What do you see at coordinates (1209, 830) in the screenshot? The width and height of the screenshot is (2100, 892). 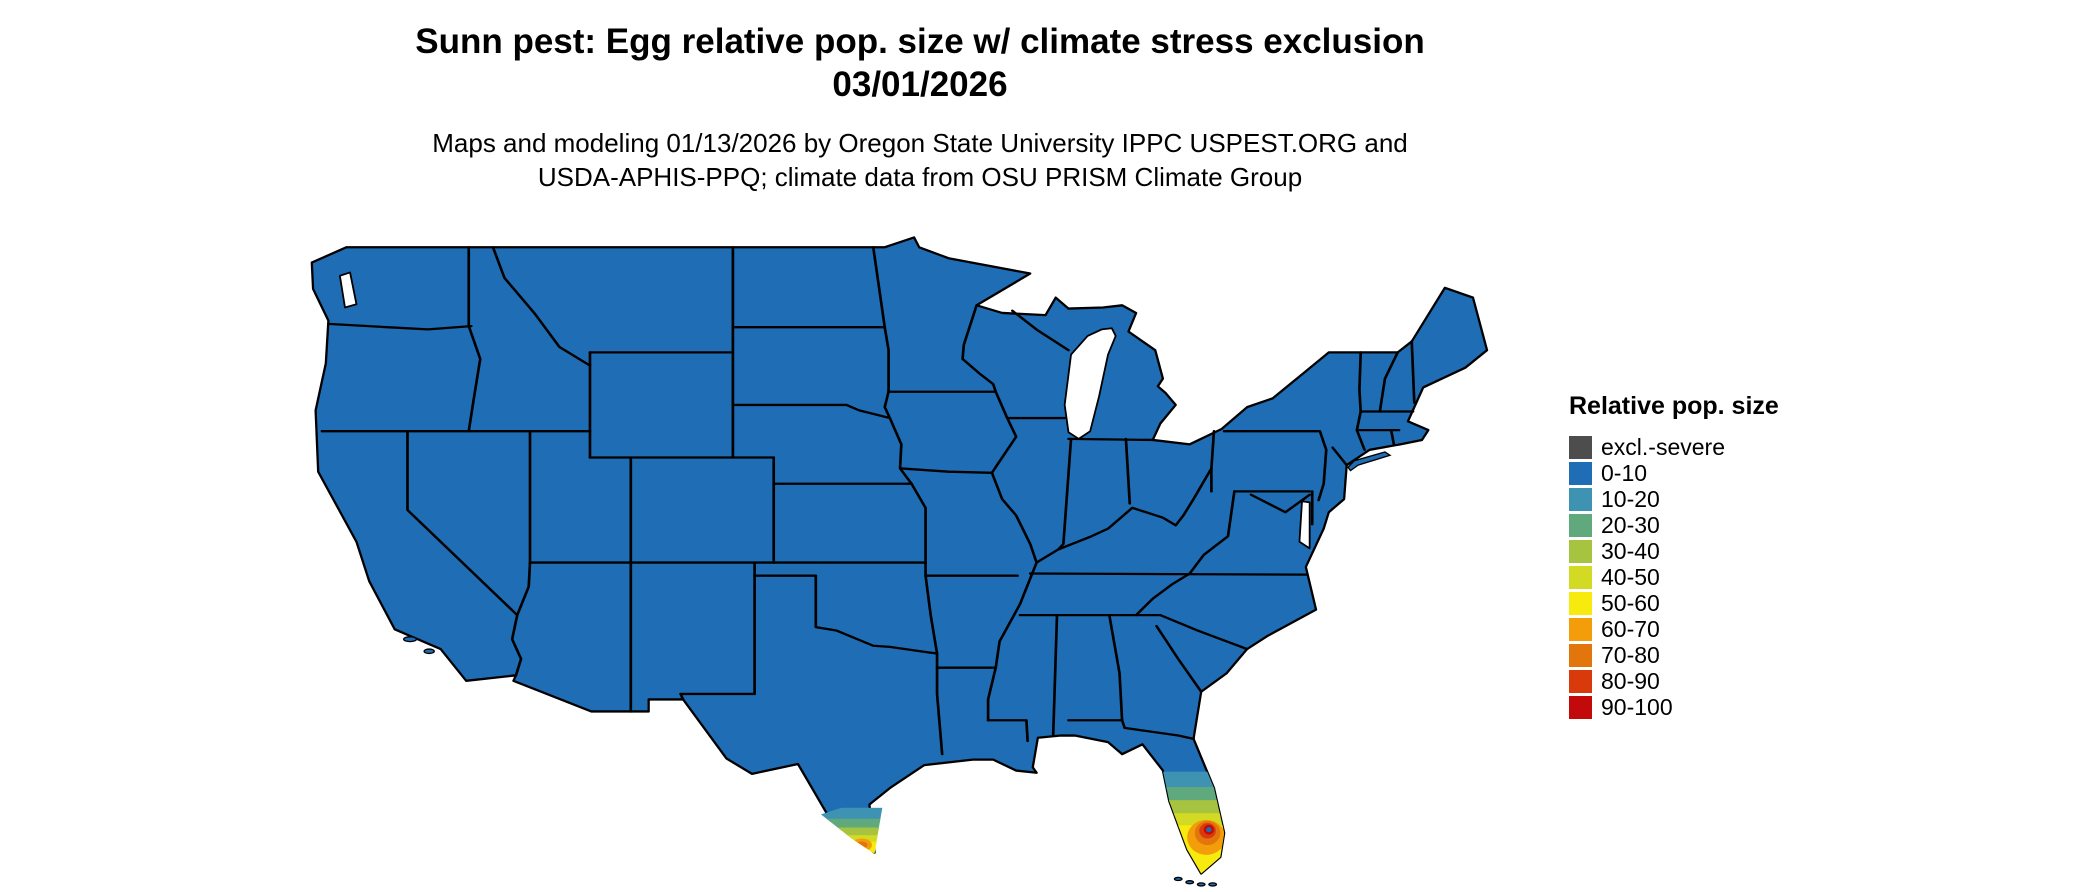 I see `lake-okeechobee` at bounding box center [1209, 830].